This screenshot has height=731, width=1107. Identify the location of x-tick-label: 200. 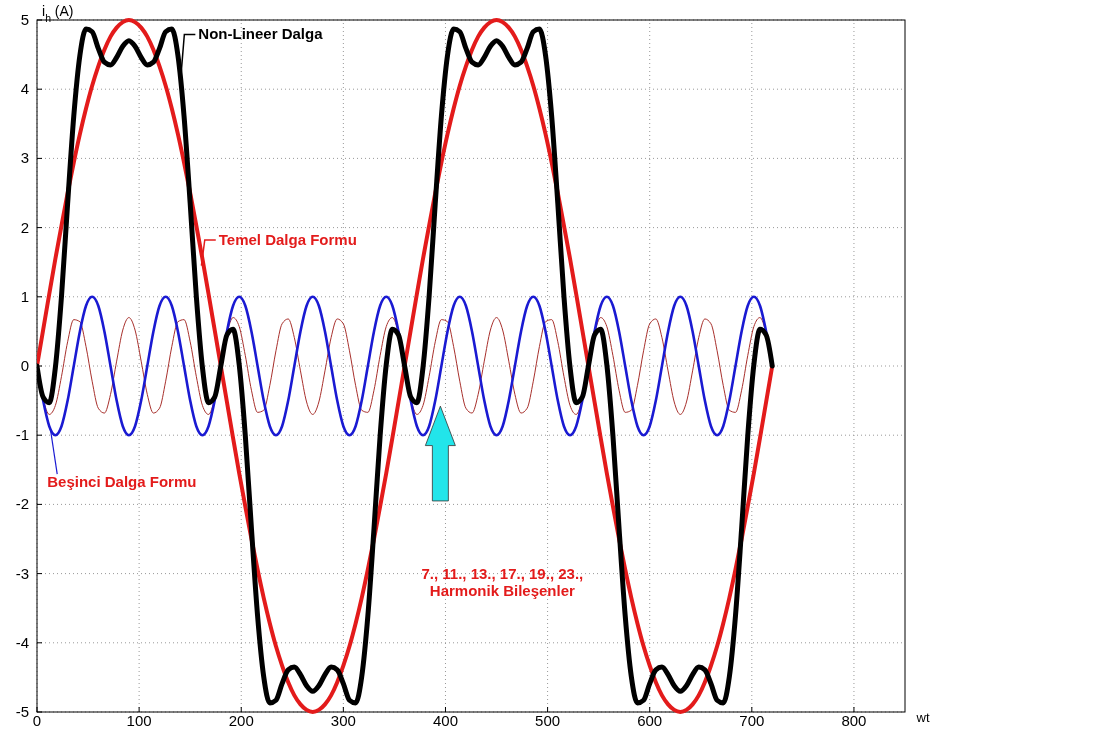
(241, 720).